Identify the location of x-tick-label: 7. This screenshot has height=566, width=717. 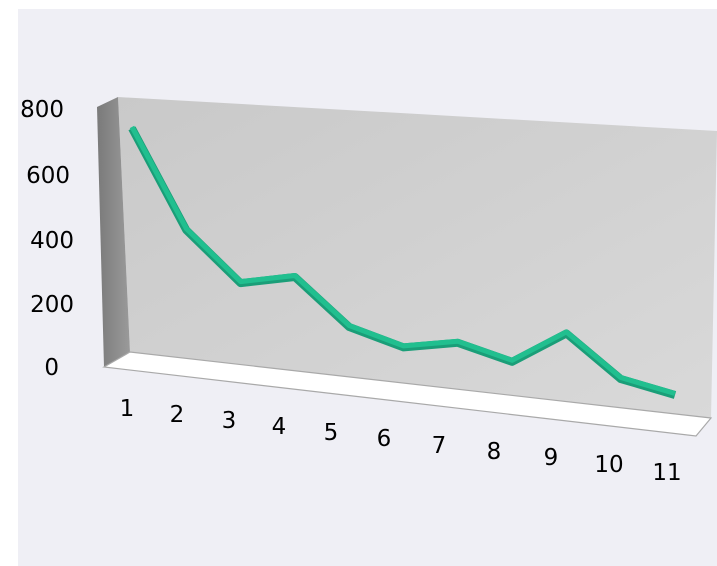
(439, 446).